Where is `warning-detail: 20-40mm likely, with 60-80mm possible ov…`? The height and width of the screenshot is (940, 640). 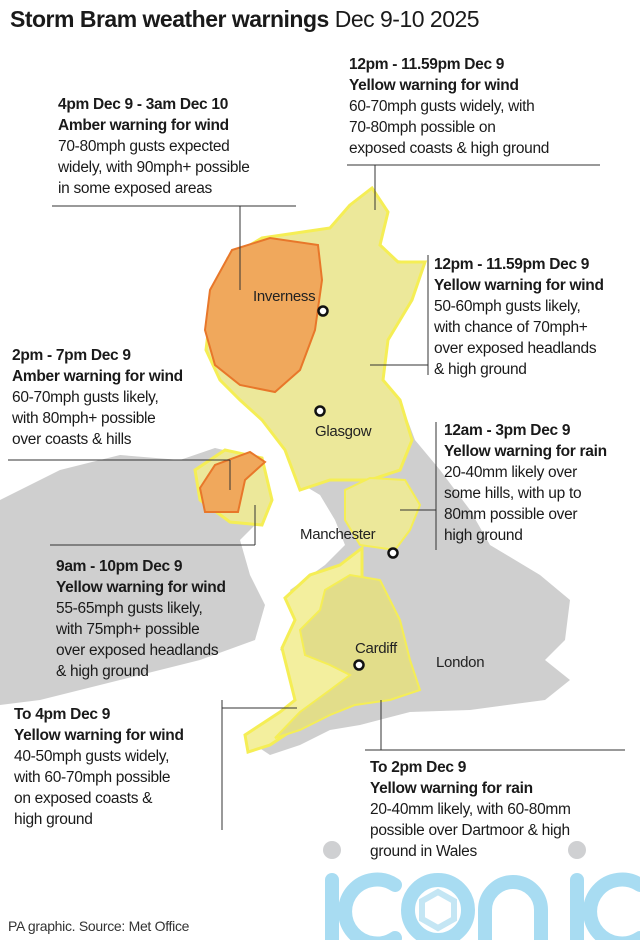
warning-detail: 20-40mm likely, with 60-80mm possible ov… is located at coordinates (470, 830).